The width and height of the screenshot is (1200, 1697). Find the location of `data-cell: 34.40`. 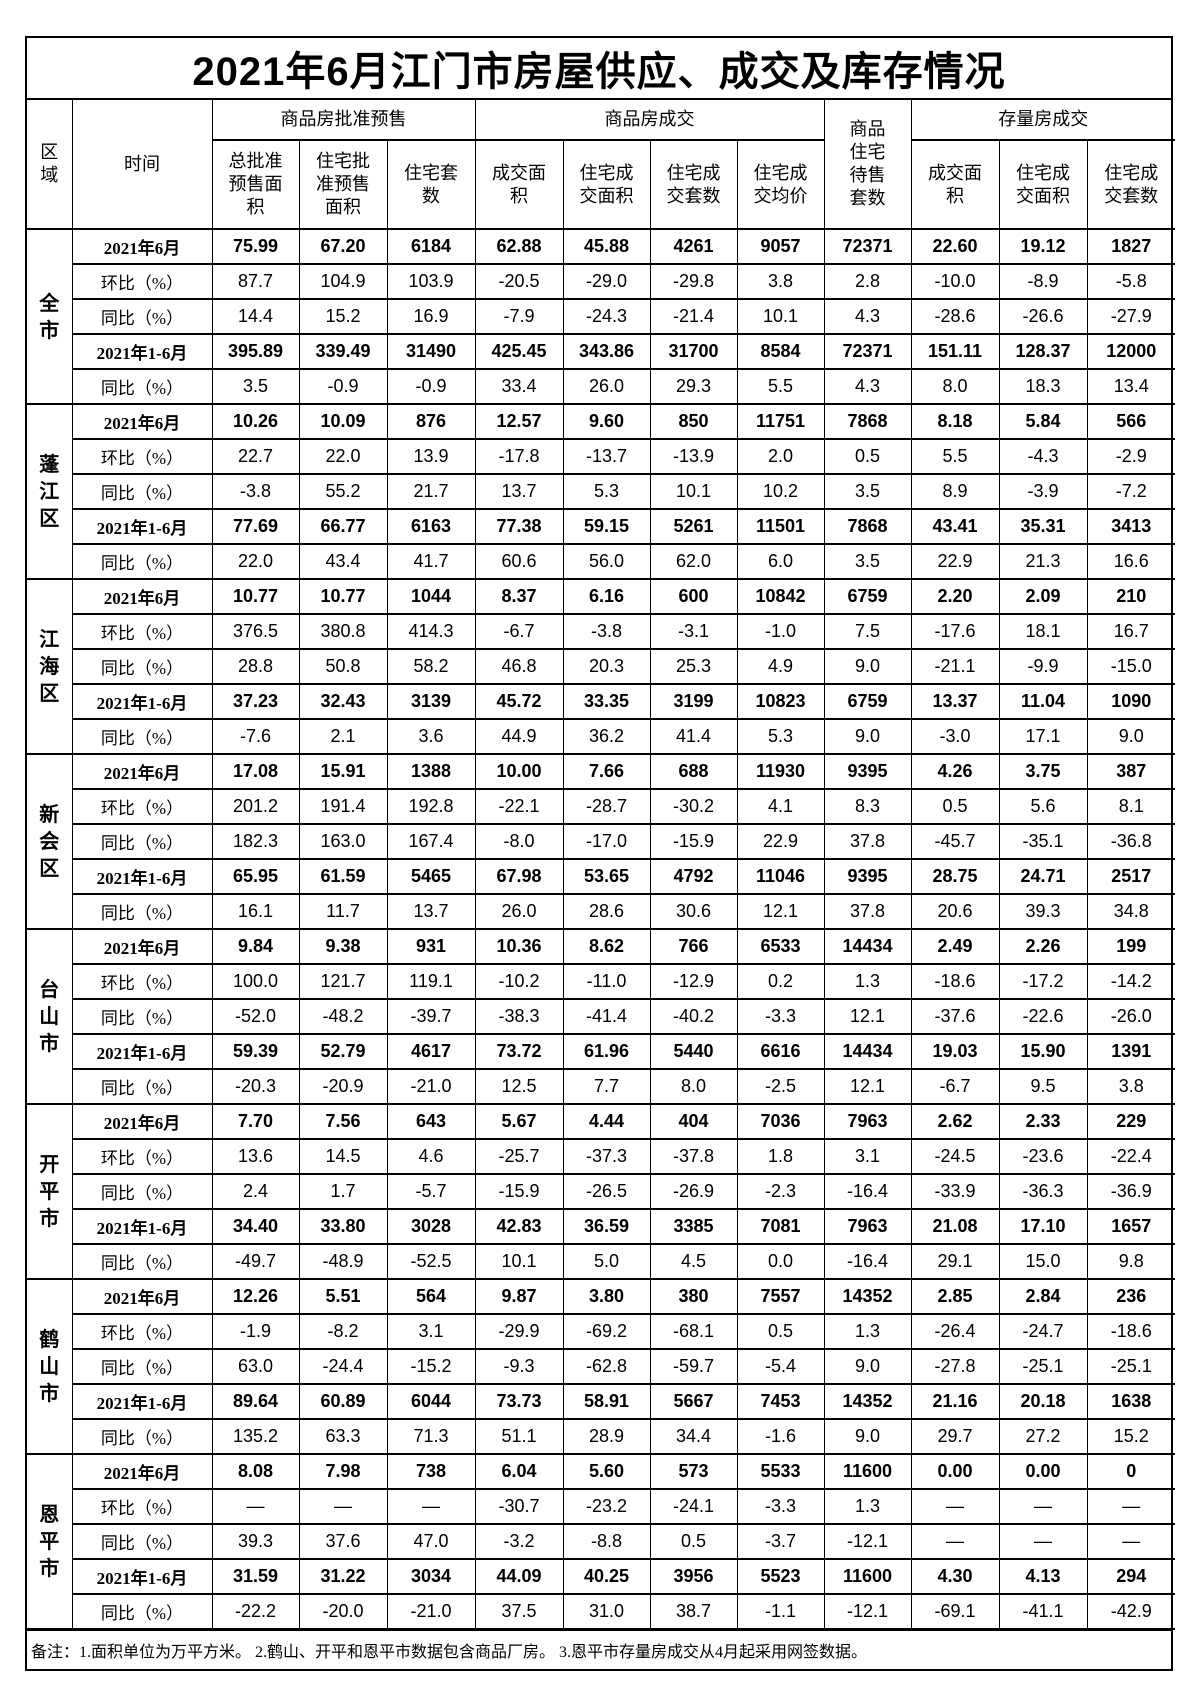

data-cell: 34.40 is located at coordinates (255, 1226).